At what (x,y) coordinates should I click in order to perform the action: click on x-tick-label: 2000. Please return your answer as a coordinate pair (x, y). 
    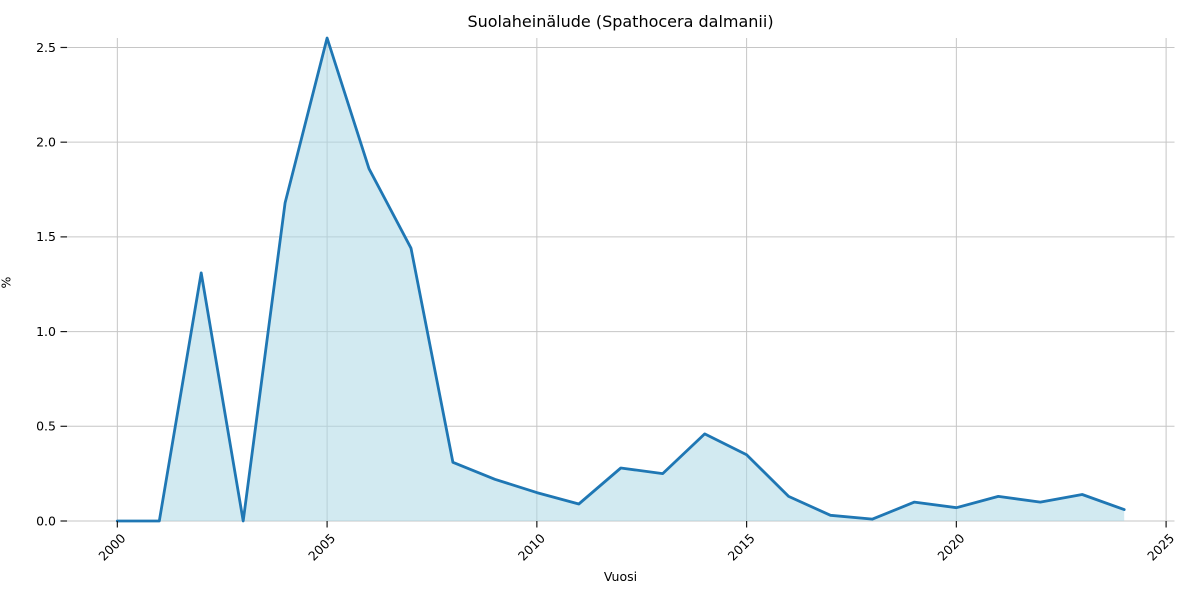
    Looking at the image, I should click on (111, 546).